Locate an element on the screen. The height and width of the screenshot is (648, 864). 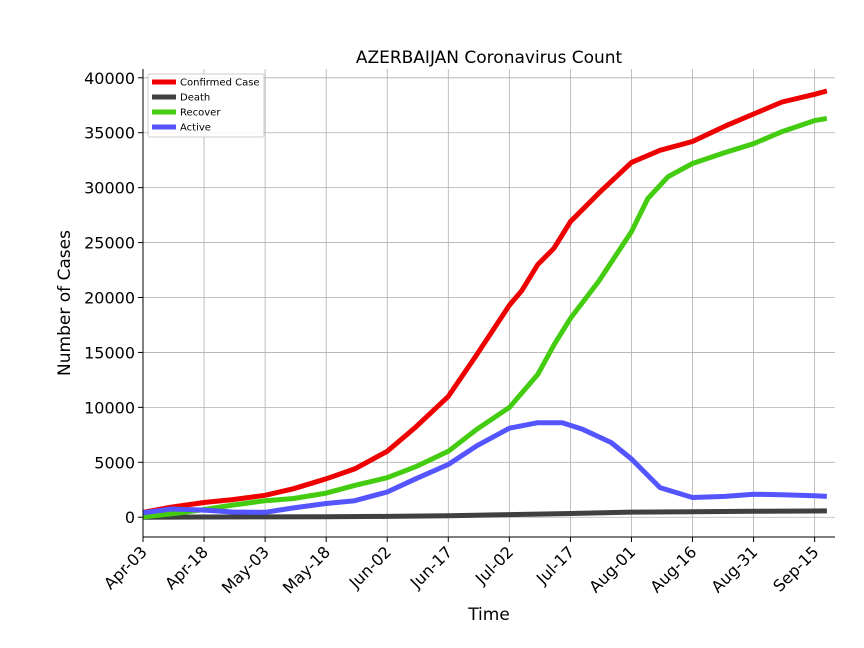
x-tick-label: Jul-17 is located at coordinates (555, 565).